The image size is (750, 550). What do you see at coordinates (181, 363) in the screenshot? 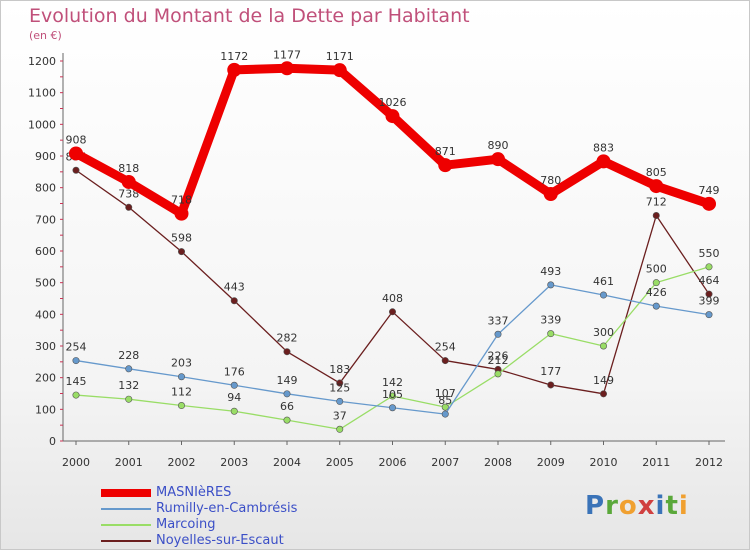
I see `data-label: 203` at bounding box center [181, 363].